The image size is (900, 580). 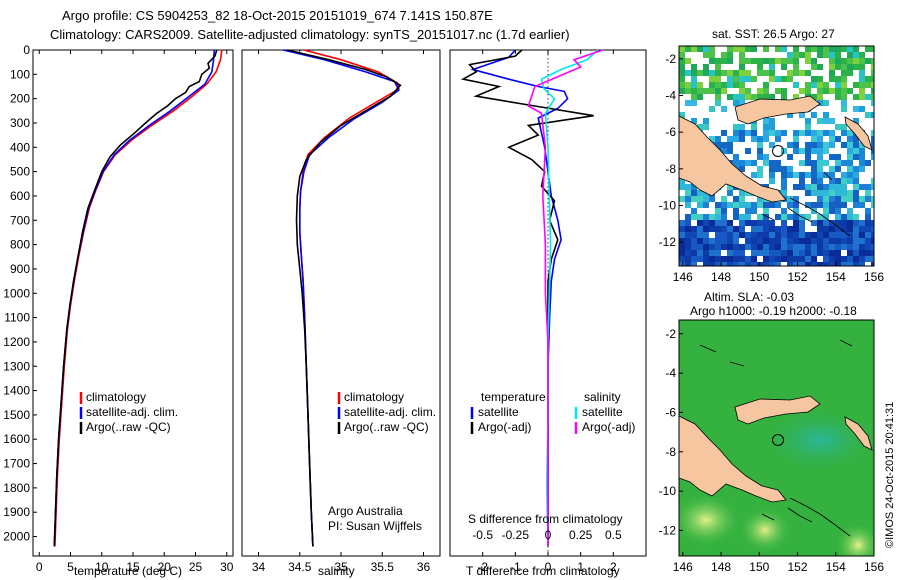 I want to click on difference-s-tick-label: 0, so click(x=548, y=535).